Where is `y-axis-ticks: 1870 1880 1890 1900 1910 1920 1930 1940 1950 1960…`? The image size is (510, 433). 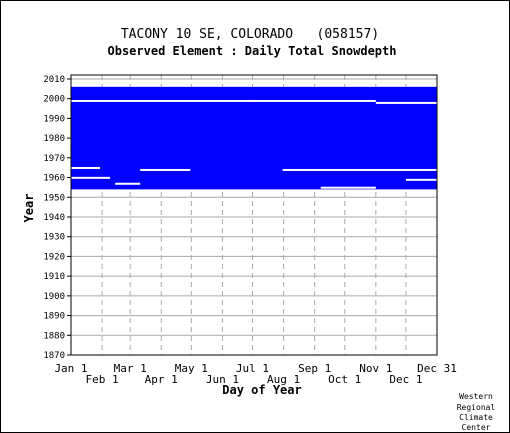 y-axis-ticks: 1870 1880 1890 1900 1910 1920 1930 1940 1950 1960… is located at coordinates (57, 218).